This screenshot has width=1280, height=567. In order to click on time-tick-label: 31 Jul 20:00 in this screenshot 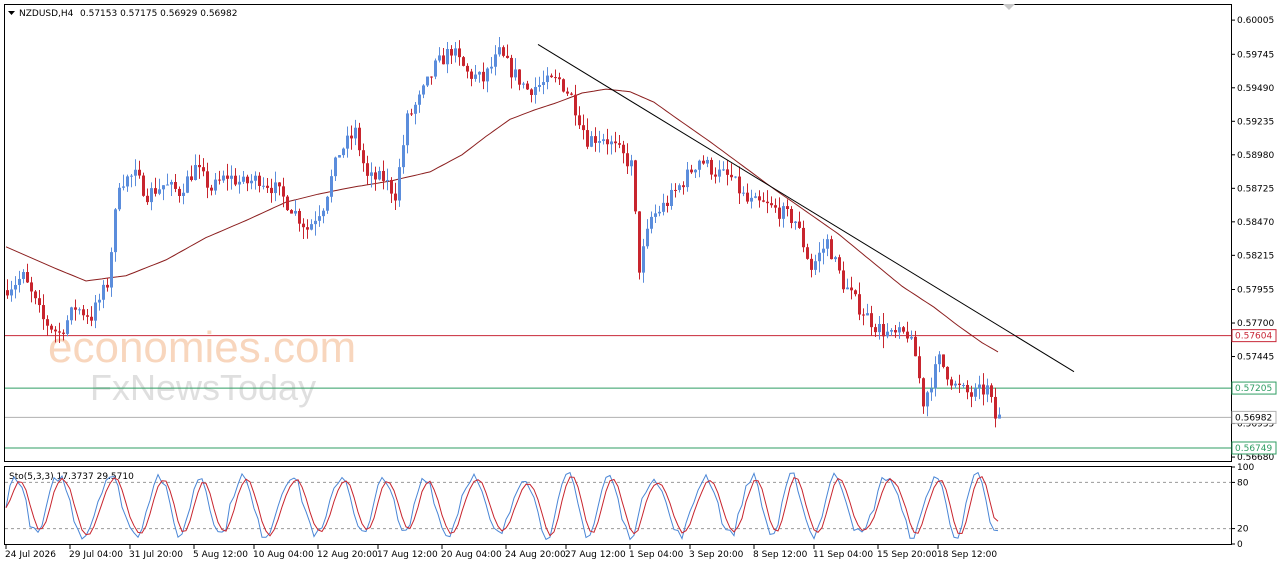, I will do `click(156, 555)`.